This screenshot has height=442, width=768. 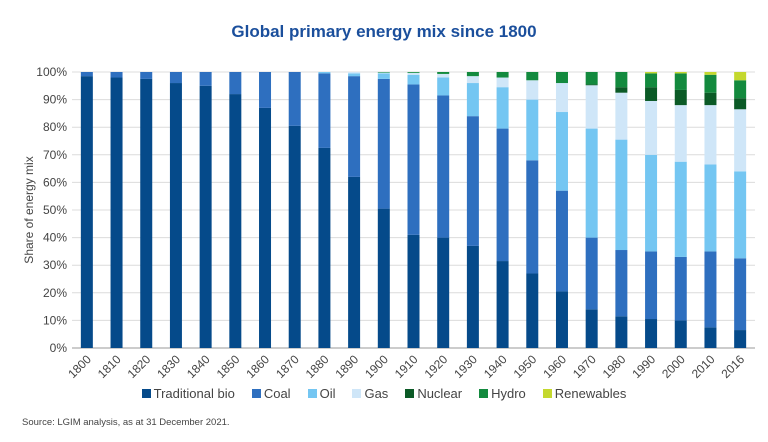 I want to click on y-tick-label: 50%, so click(x=55, y=210).